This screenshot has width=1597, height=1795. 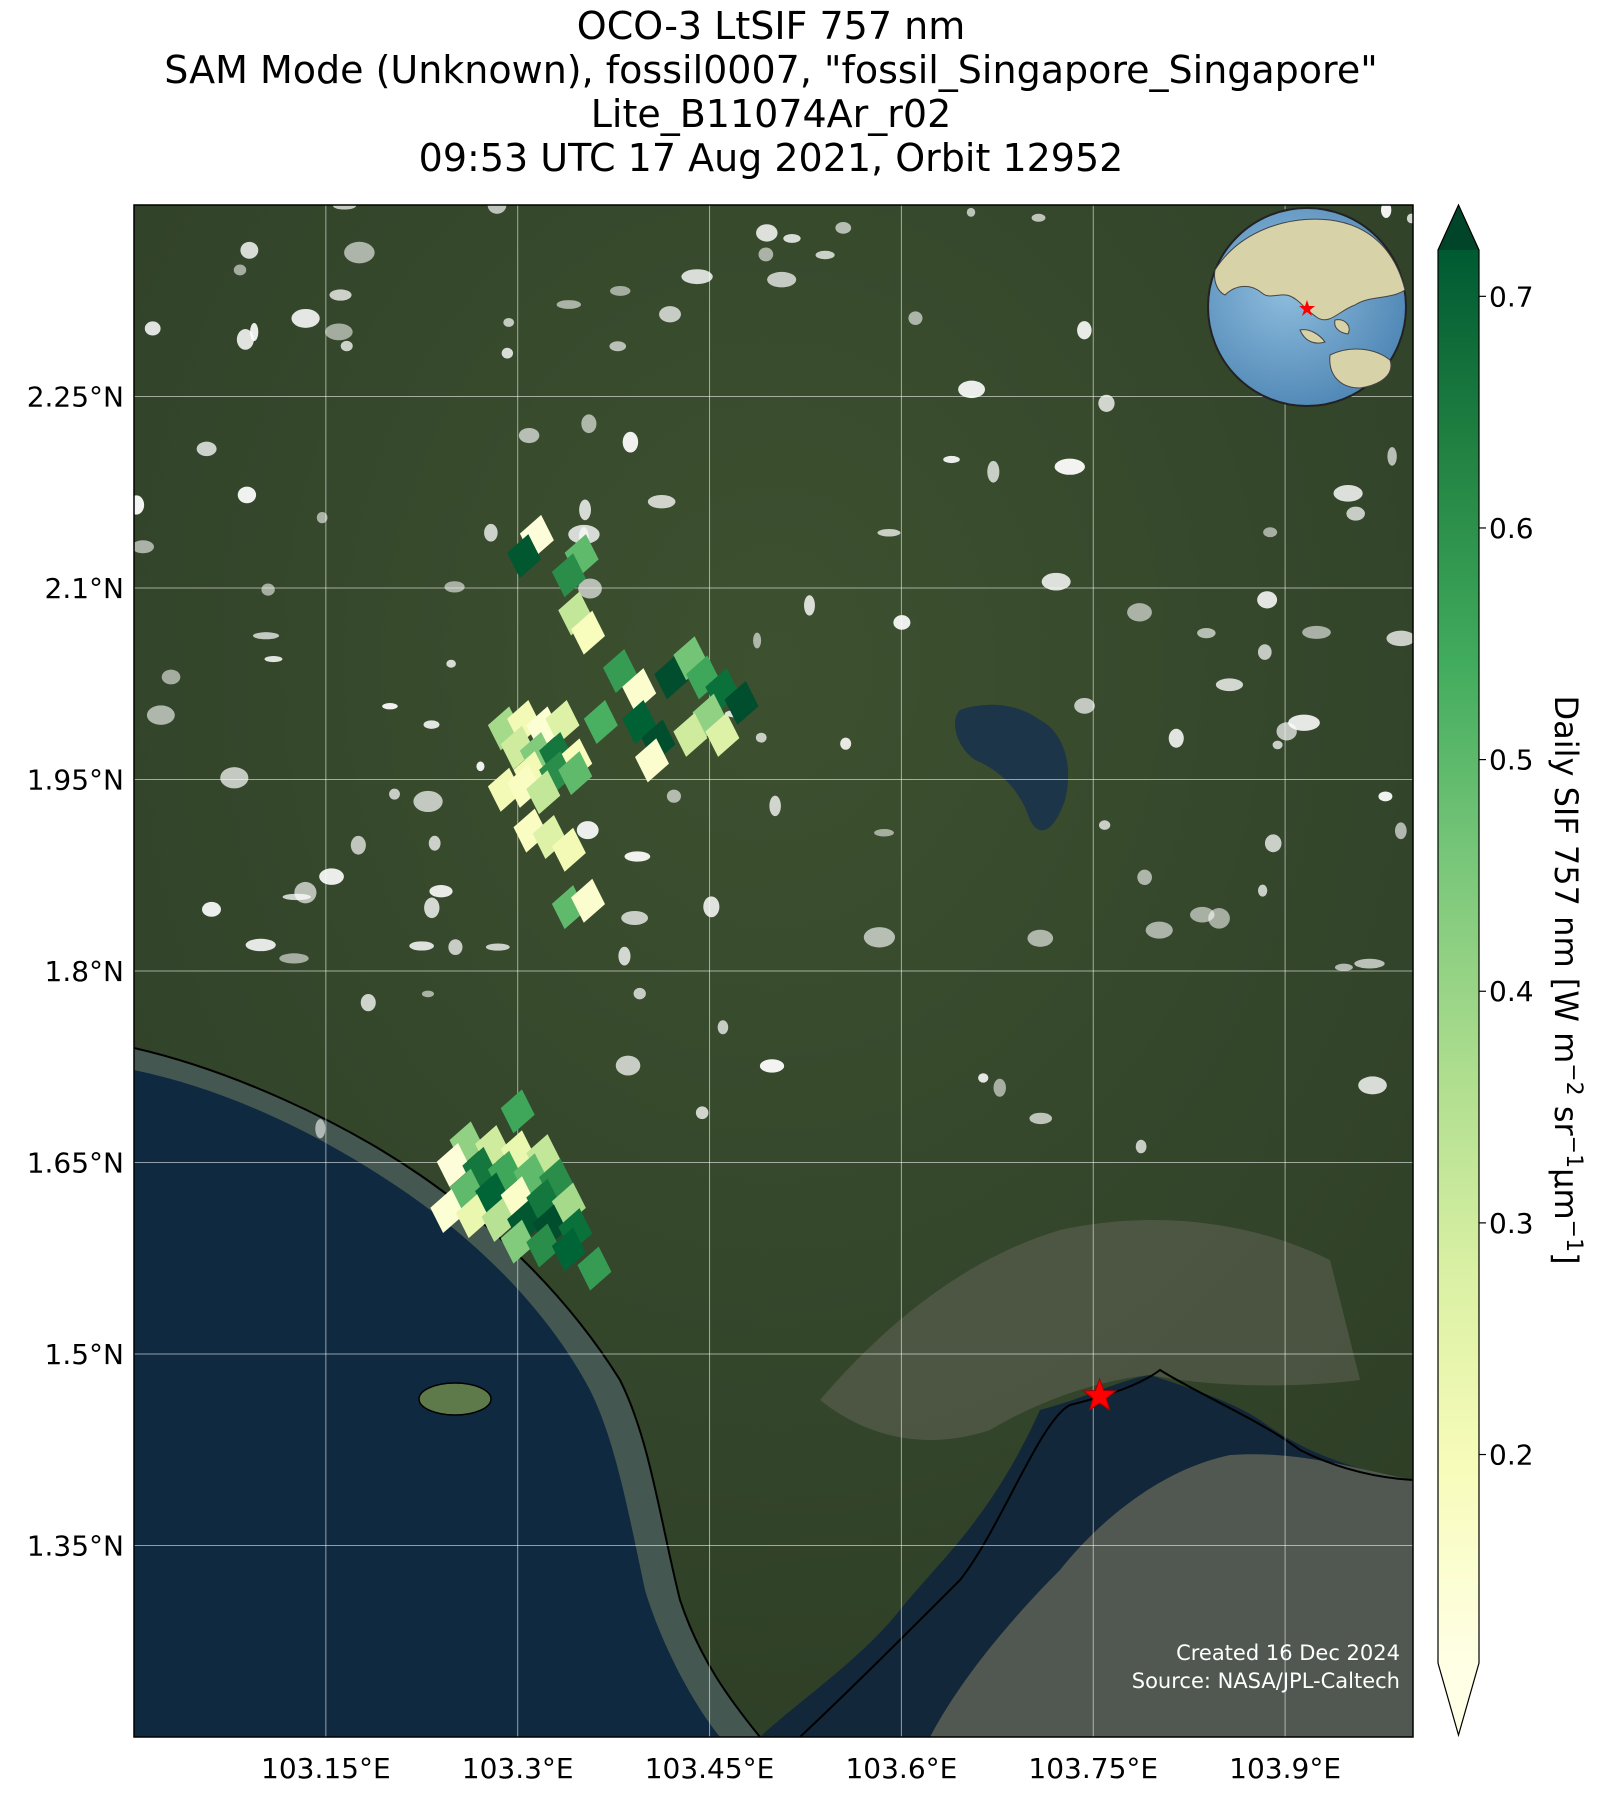 I want to click on lon-tick-label: 103.9°E, so click(x=1285, y=1768).